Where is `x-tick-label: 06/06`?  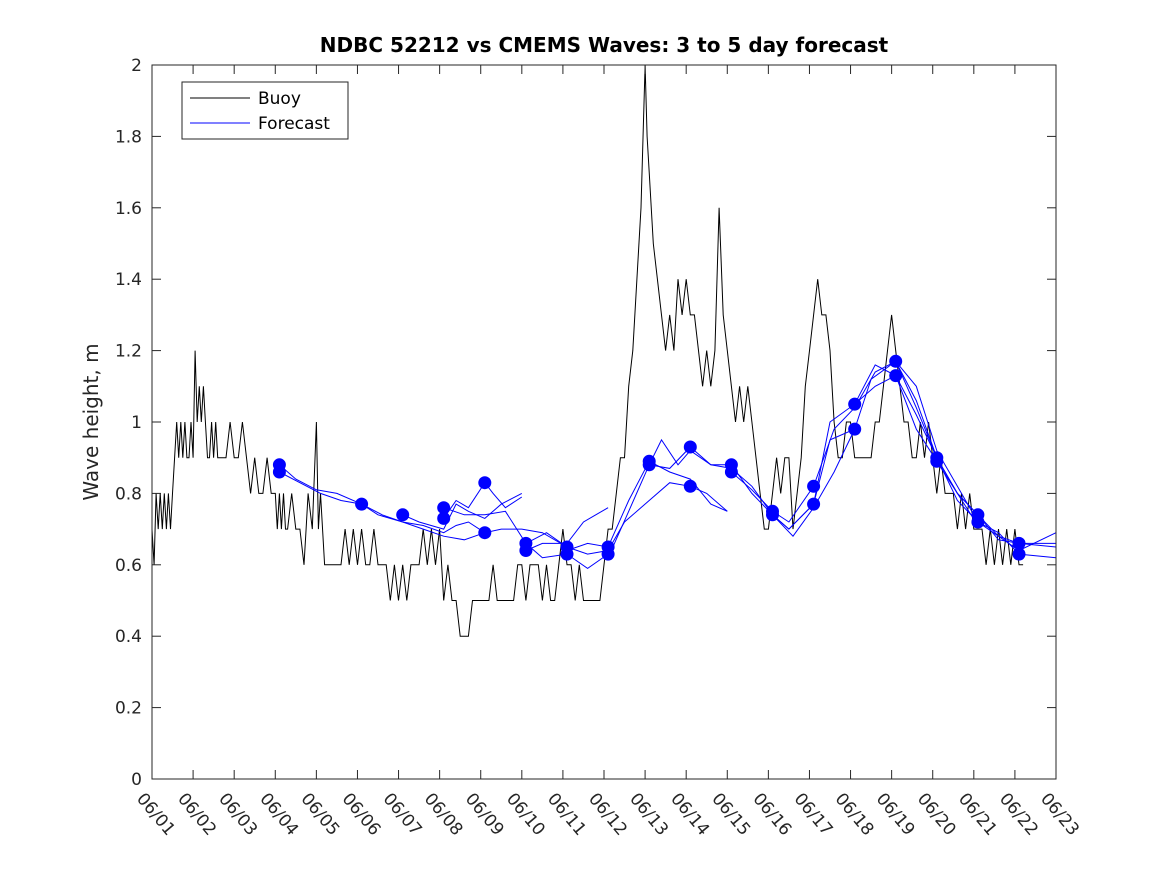
x-tick-label: 06/06 is located at coordinates (361, 814).